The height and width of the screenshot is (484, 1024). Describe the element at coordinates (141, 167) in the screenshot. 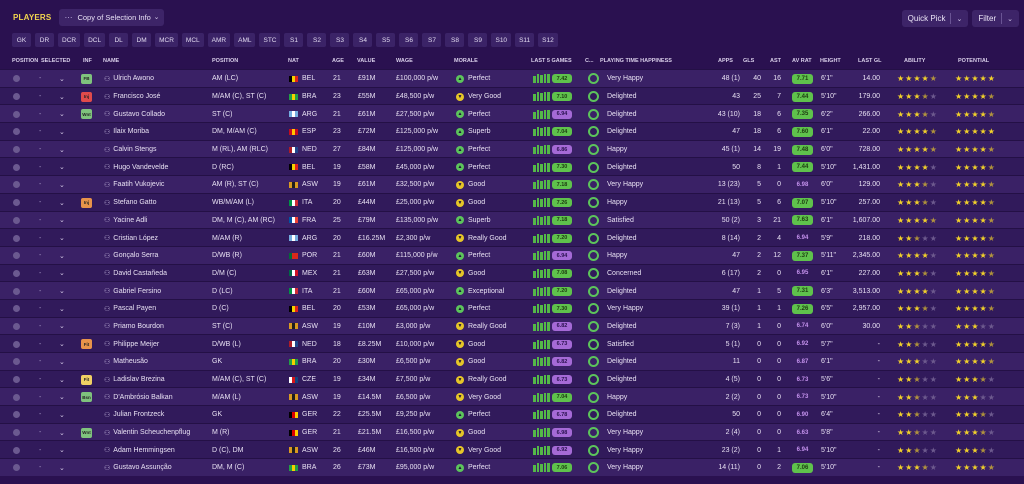

I see `player-name: Hugo Vandevelde` at that location.